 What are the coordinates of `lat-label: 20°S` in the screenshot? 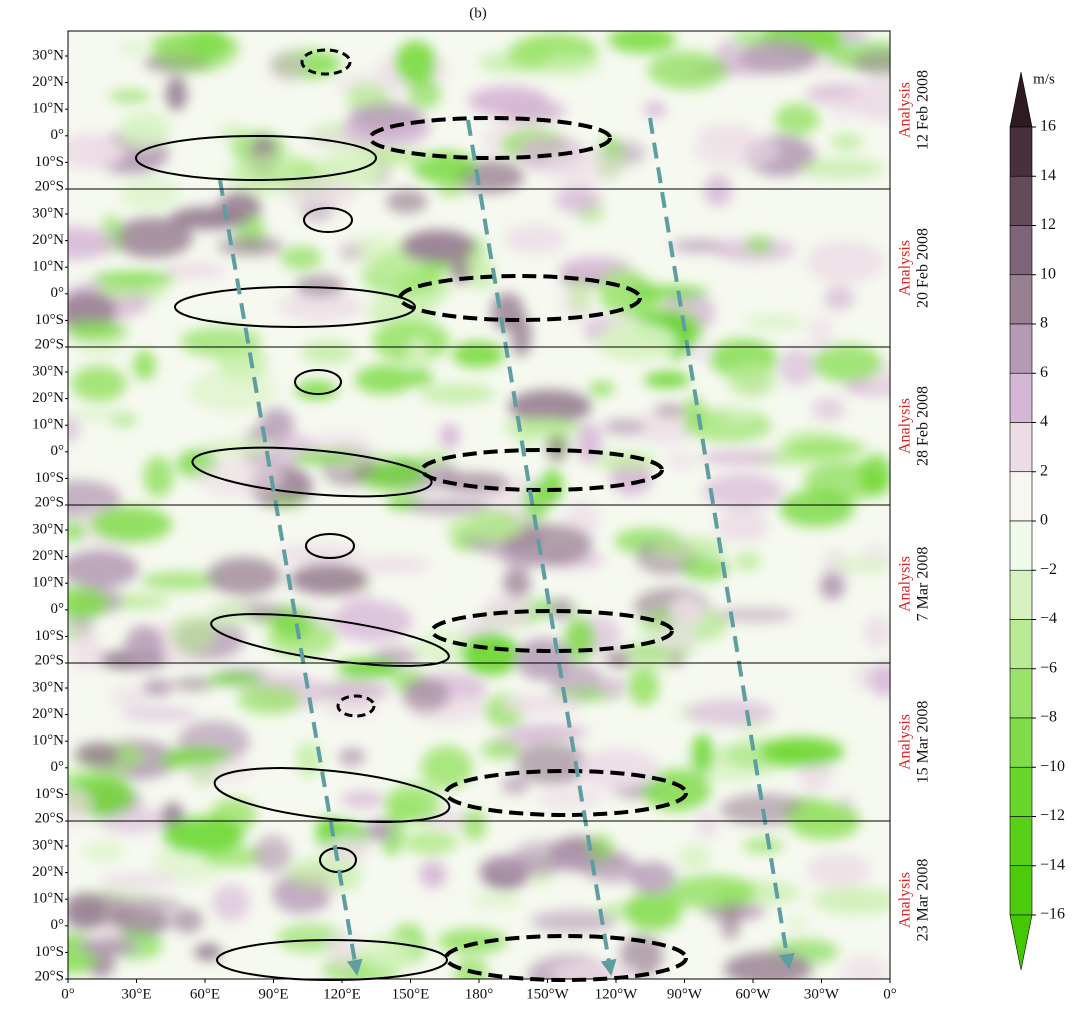 It's located at (49, 502).